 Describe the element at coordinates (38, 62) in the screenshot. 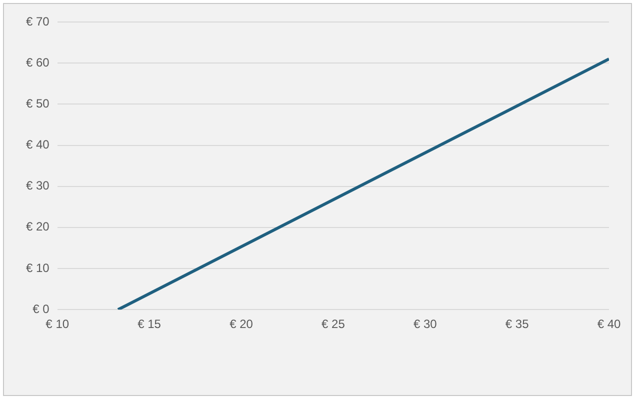

I see `y-tick-label: € 60` at that location.